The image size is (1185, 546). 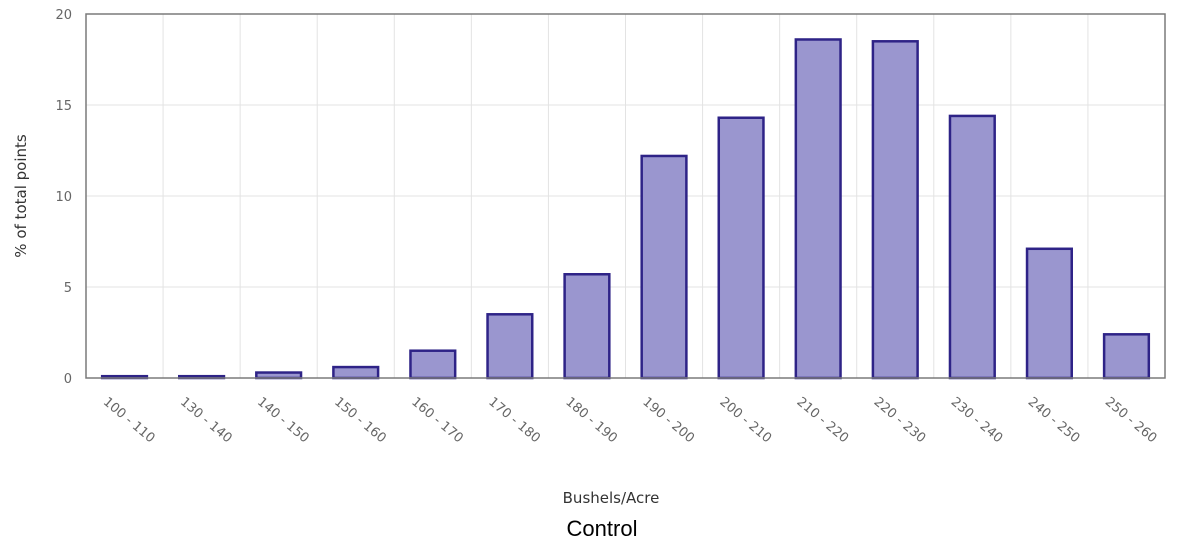 I want to click on x-tick-label: 150 - 160, so click(x=360, y=421).